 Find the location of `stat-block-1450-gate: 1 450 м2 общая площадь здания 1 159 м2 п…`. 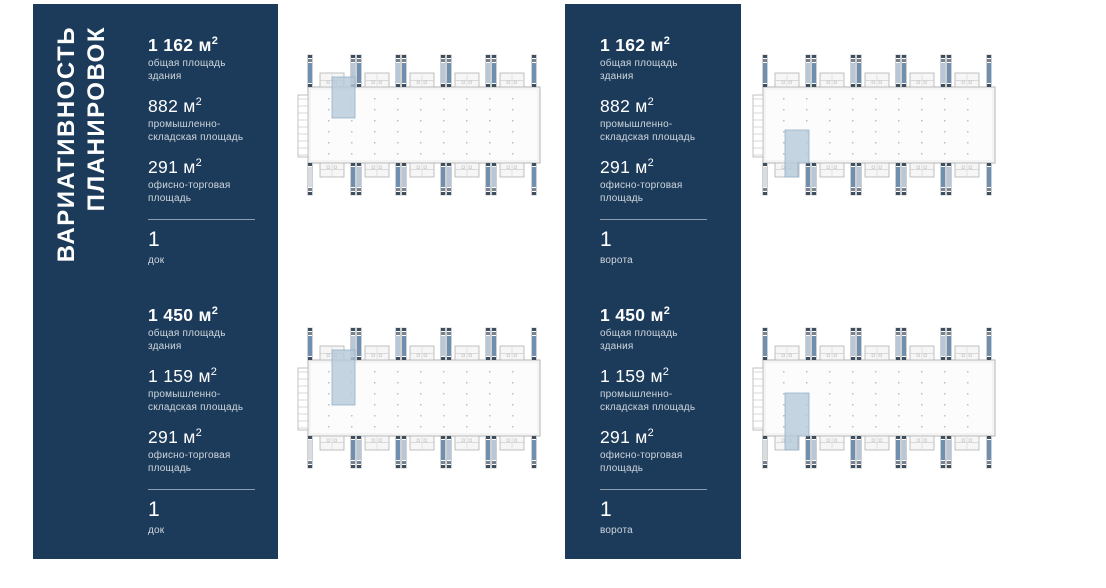

stat-block-1450-gate: 1 450 м2 общая площадь здания 1 159 м2 п… is located at coordinates (661, 421).